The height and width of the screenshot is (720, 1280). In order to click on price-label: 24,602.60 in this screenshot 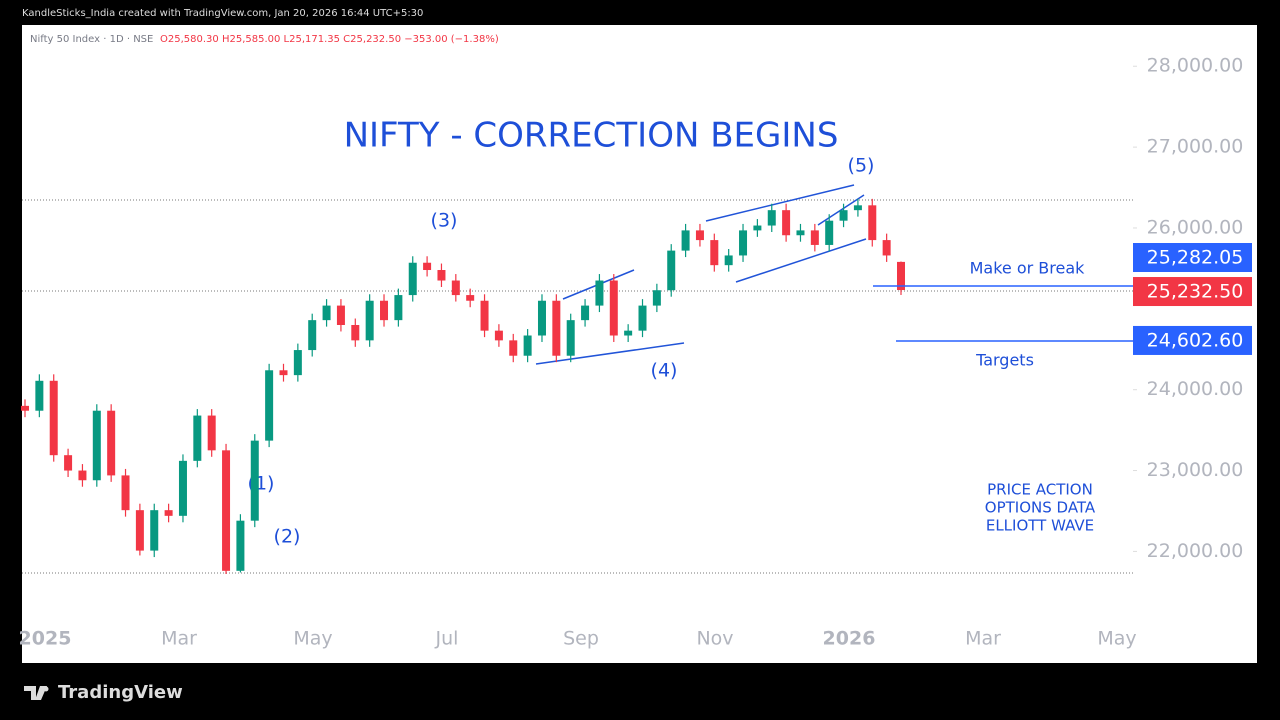, I will do `click(1195, 340)`.